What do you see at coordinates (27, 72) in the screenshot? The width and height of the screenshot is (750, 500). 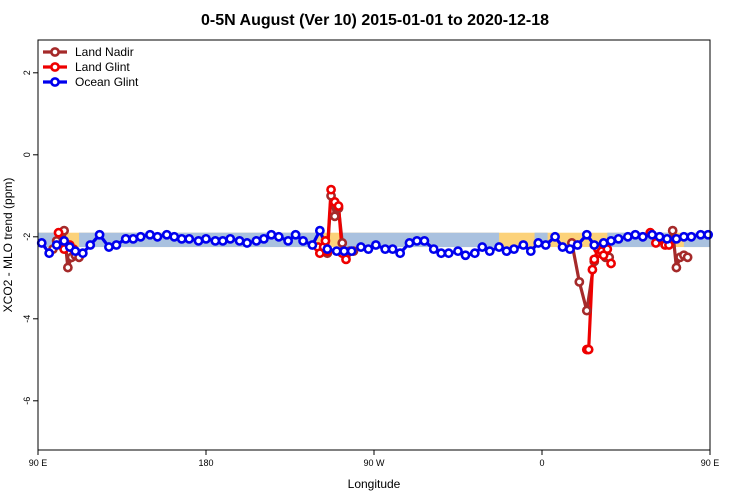 I see `y-tick-label: 2` at bounding box center [27, 72].